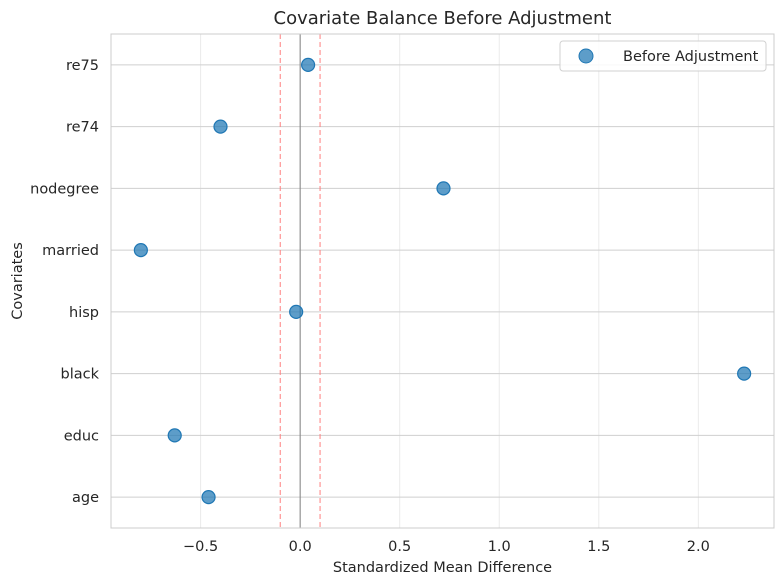 The width and height of the screenshot is (784, 584). Describe the element at coordinates (140, 250) in the screenshot. I see `data-point-married` at that location.